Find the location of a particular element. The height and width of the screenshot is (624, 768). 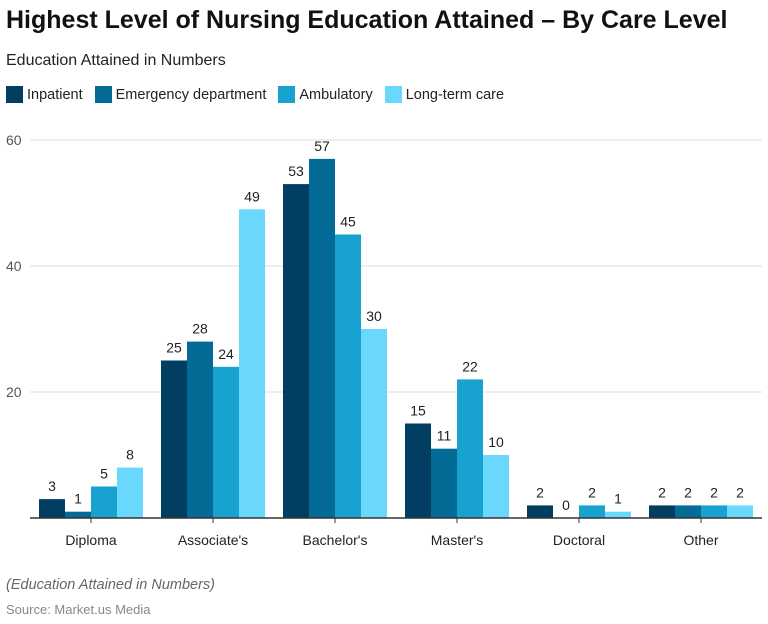

legend-label: Inpatient is located at coordinates (55, 94).